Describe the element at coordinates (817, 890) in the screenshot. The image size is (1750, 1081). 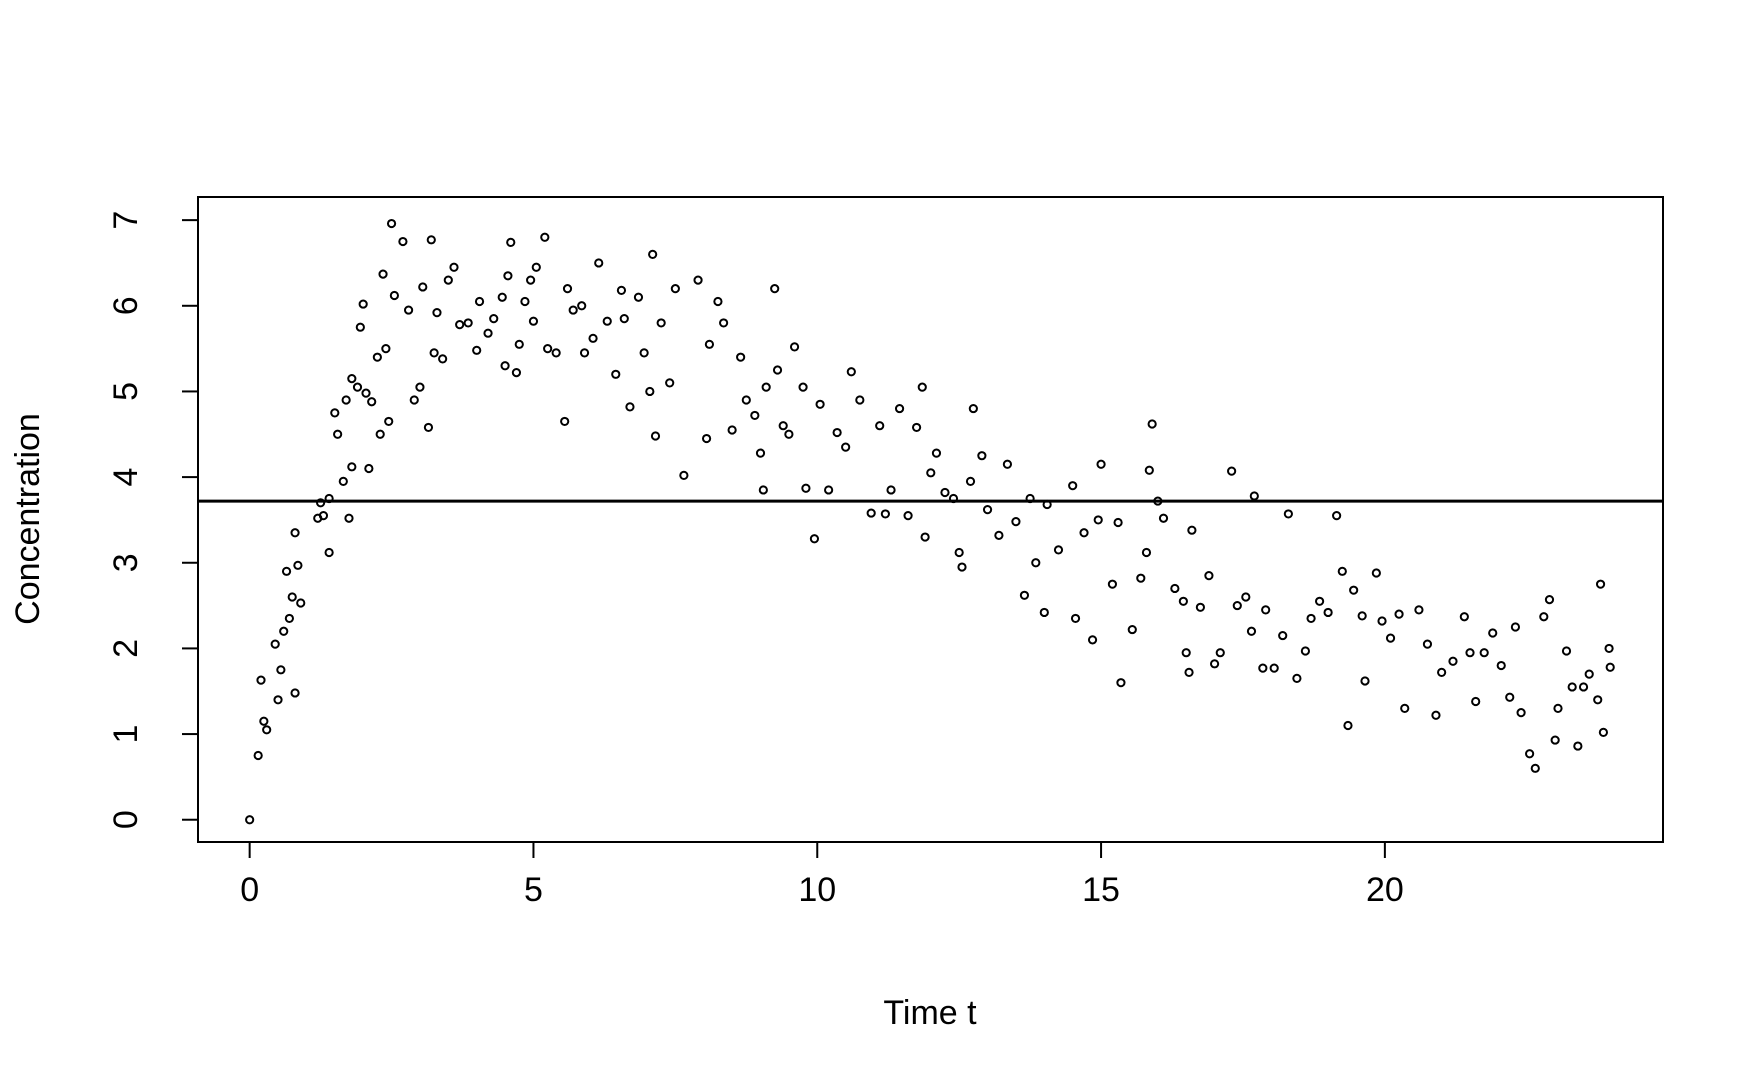
I see `x-tick-label: 10` at that location.